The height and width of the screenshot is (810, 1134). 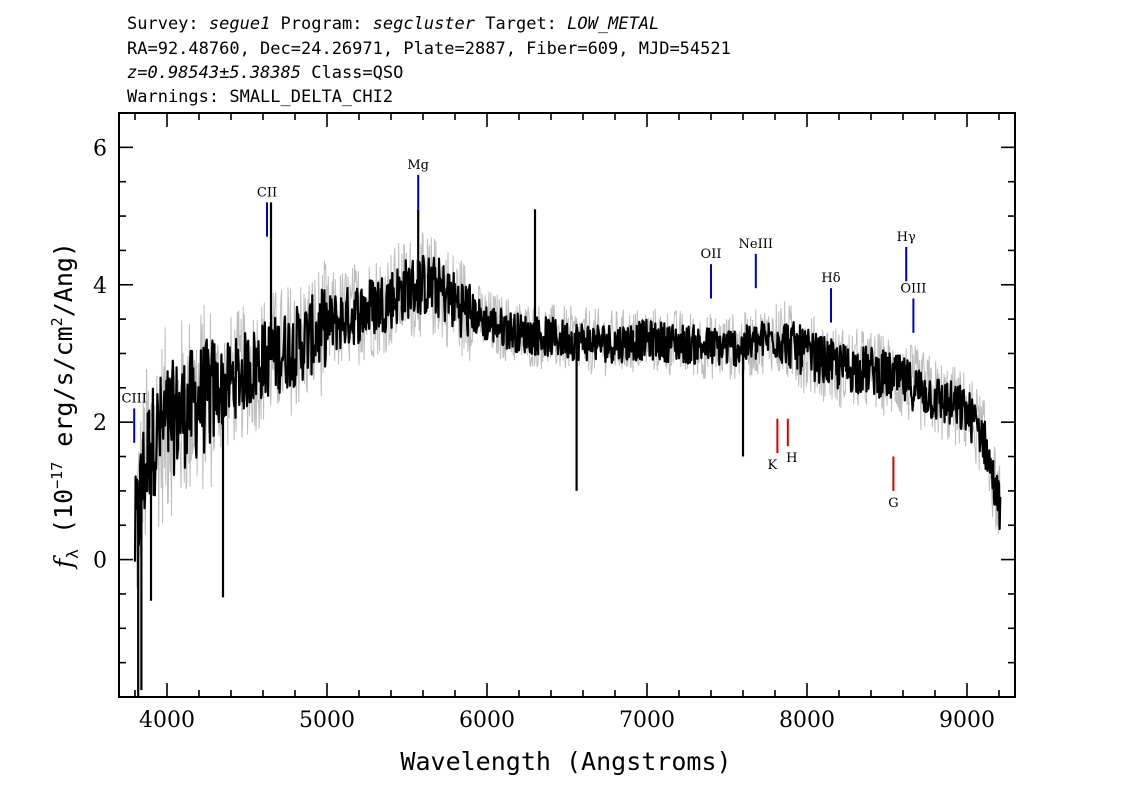 What do you see at coordinates (893, 483) in the screenshot?
I see `absorption-line-G: G` at bounding box center [893, 483].